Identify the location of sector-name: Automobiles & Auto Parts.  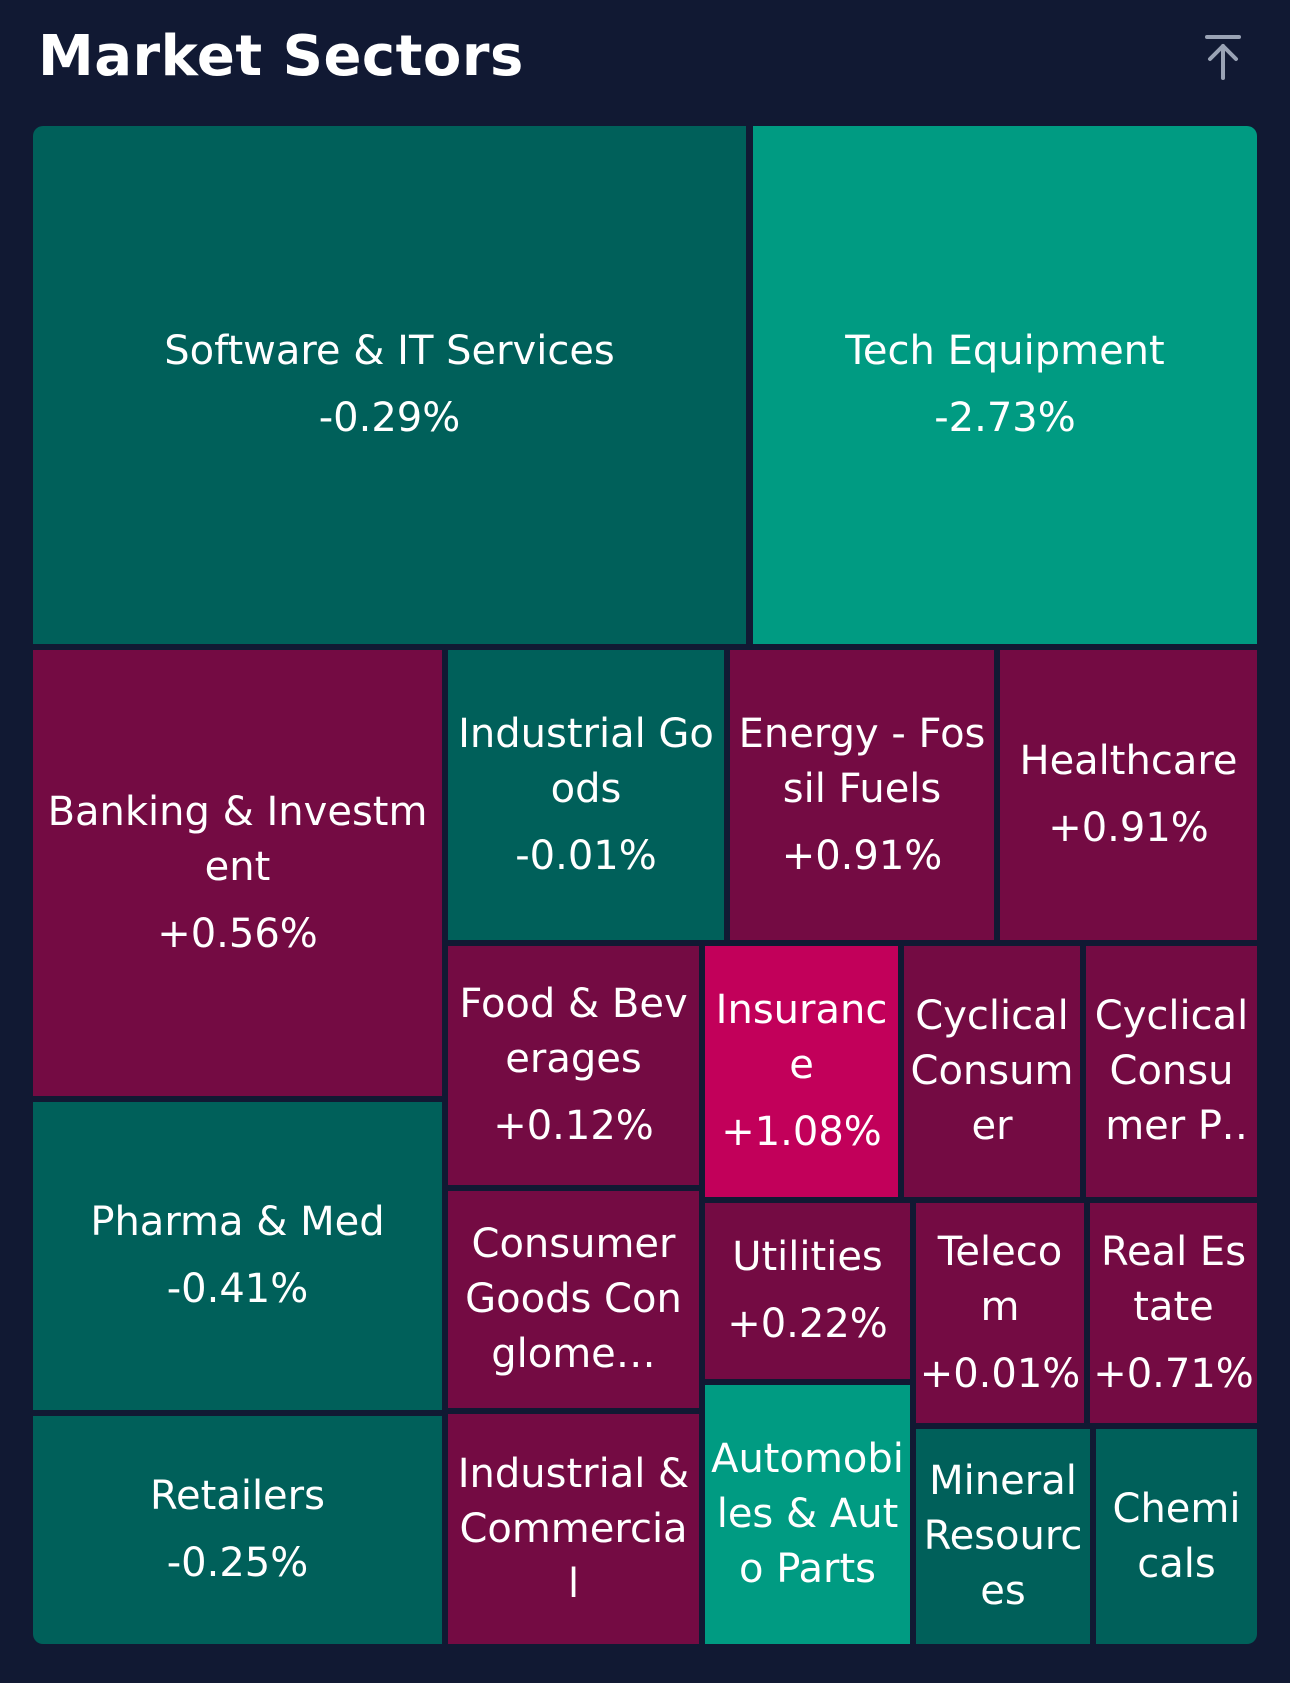
(807, 1514).